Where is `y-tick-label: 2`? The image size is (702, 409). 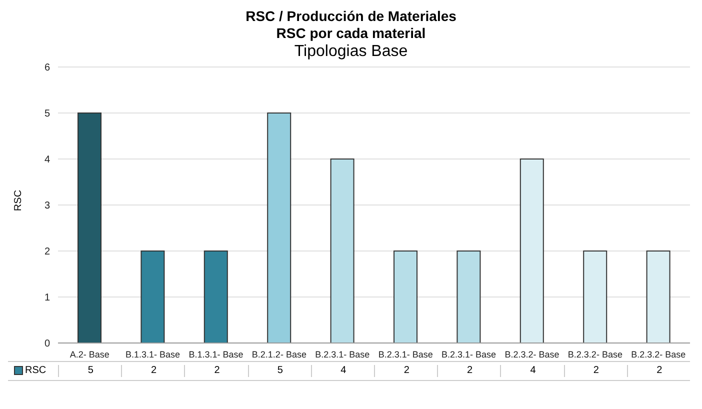
y-tick-label: 2 is located at coordinates (47, 252).